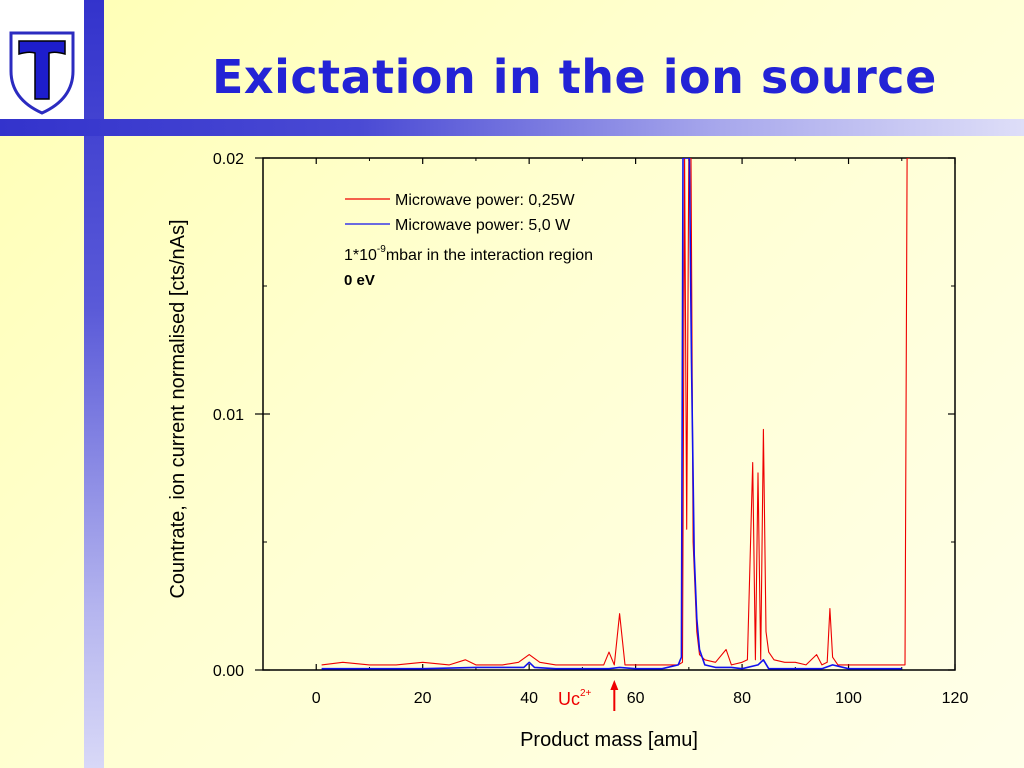  I want to click on x-tick-label: 60, so click(636, 698).